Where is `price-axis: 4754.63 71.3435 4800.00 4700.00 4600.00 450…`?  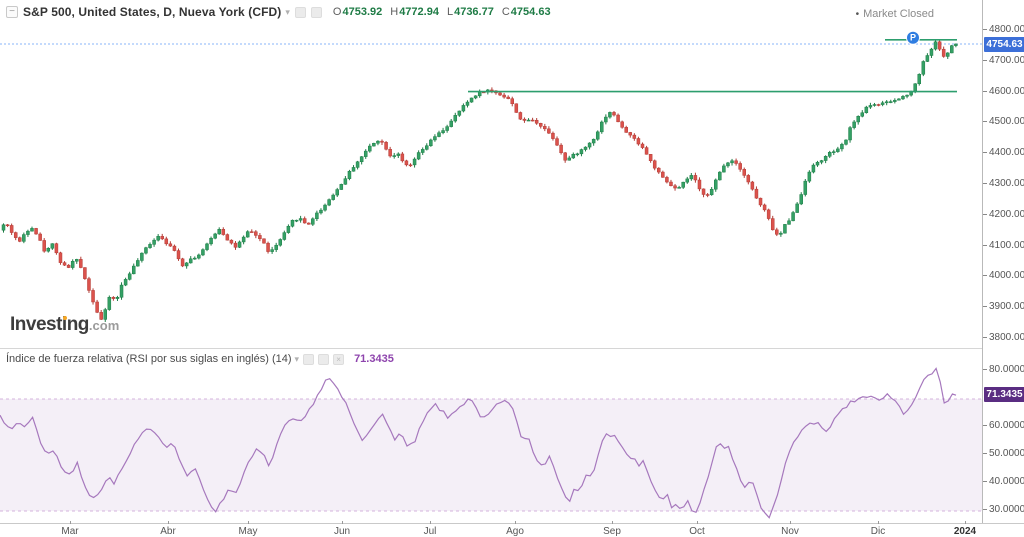
price-axis: 4754.63 71.3435 4800.00 4700.00 4600.00 450… is located at coordinates (1003, 261).